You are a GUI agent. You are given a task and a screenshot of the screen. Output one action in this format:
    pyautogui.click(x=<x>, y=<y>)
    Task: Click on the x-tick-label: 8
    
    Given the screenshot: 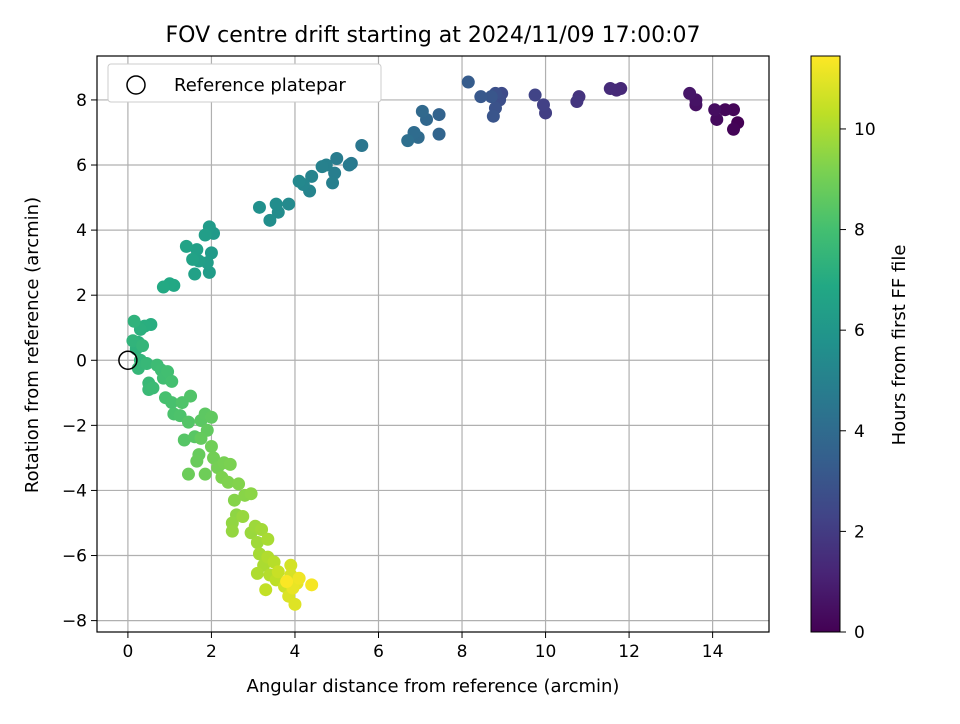 What is the action you would take?
    pyautogui.click(x=462, y=652)
    